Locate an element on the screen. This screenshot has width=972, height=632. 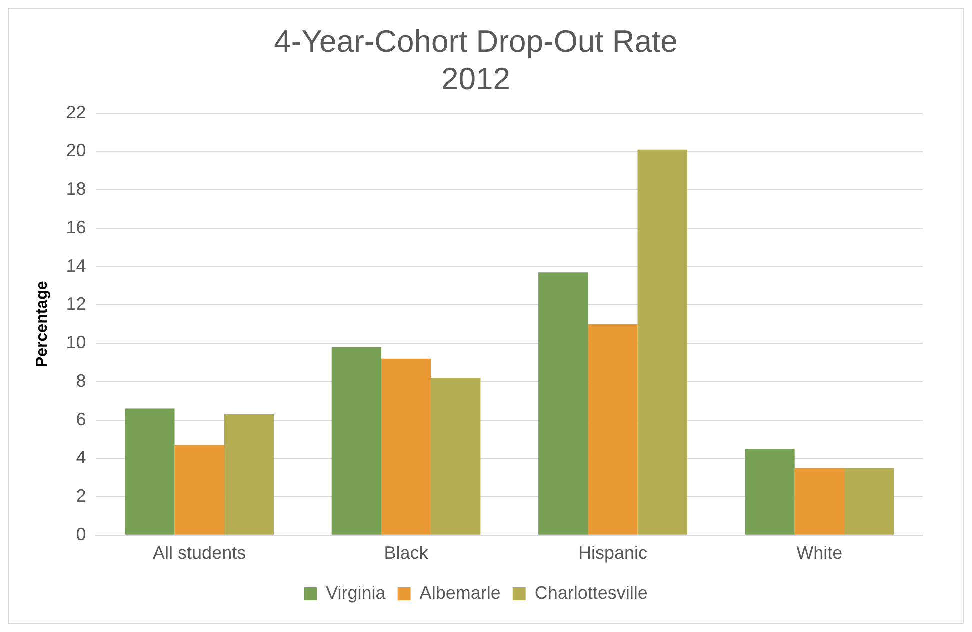
x-tick-label: Hispanic is located at coordinates (613, 553).